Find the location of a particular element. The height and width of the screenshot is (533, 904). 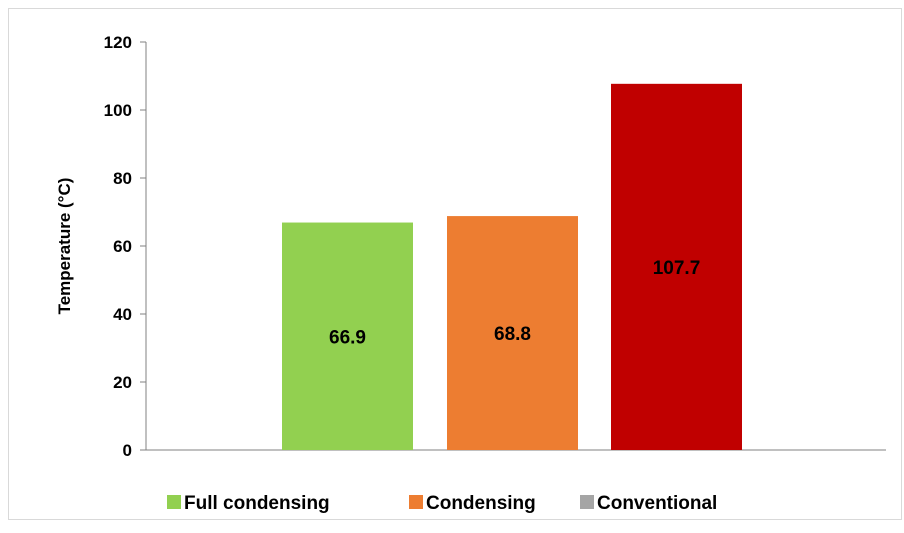

y-tick-label: 60 is located at coordinates (122, 246).